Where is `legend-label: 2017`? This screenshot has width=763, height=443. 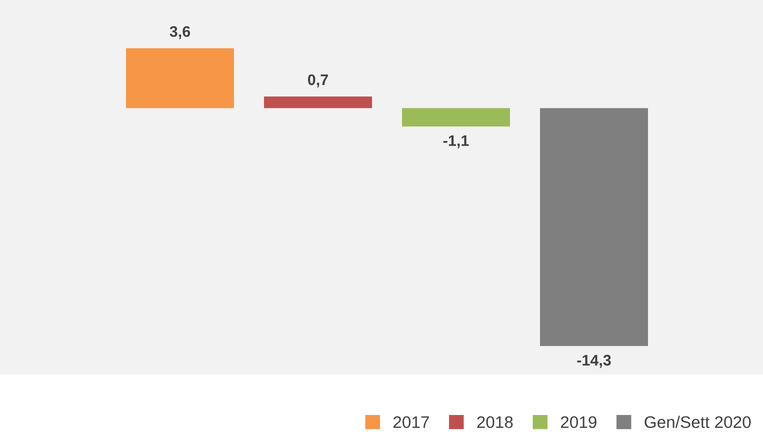 legend-label: 2017 is located at coordinates (411, 422).